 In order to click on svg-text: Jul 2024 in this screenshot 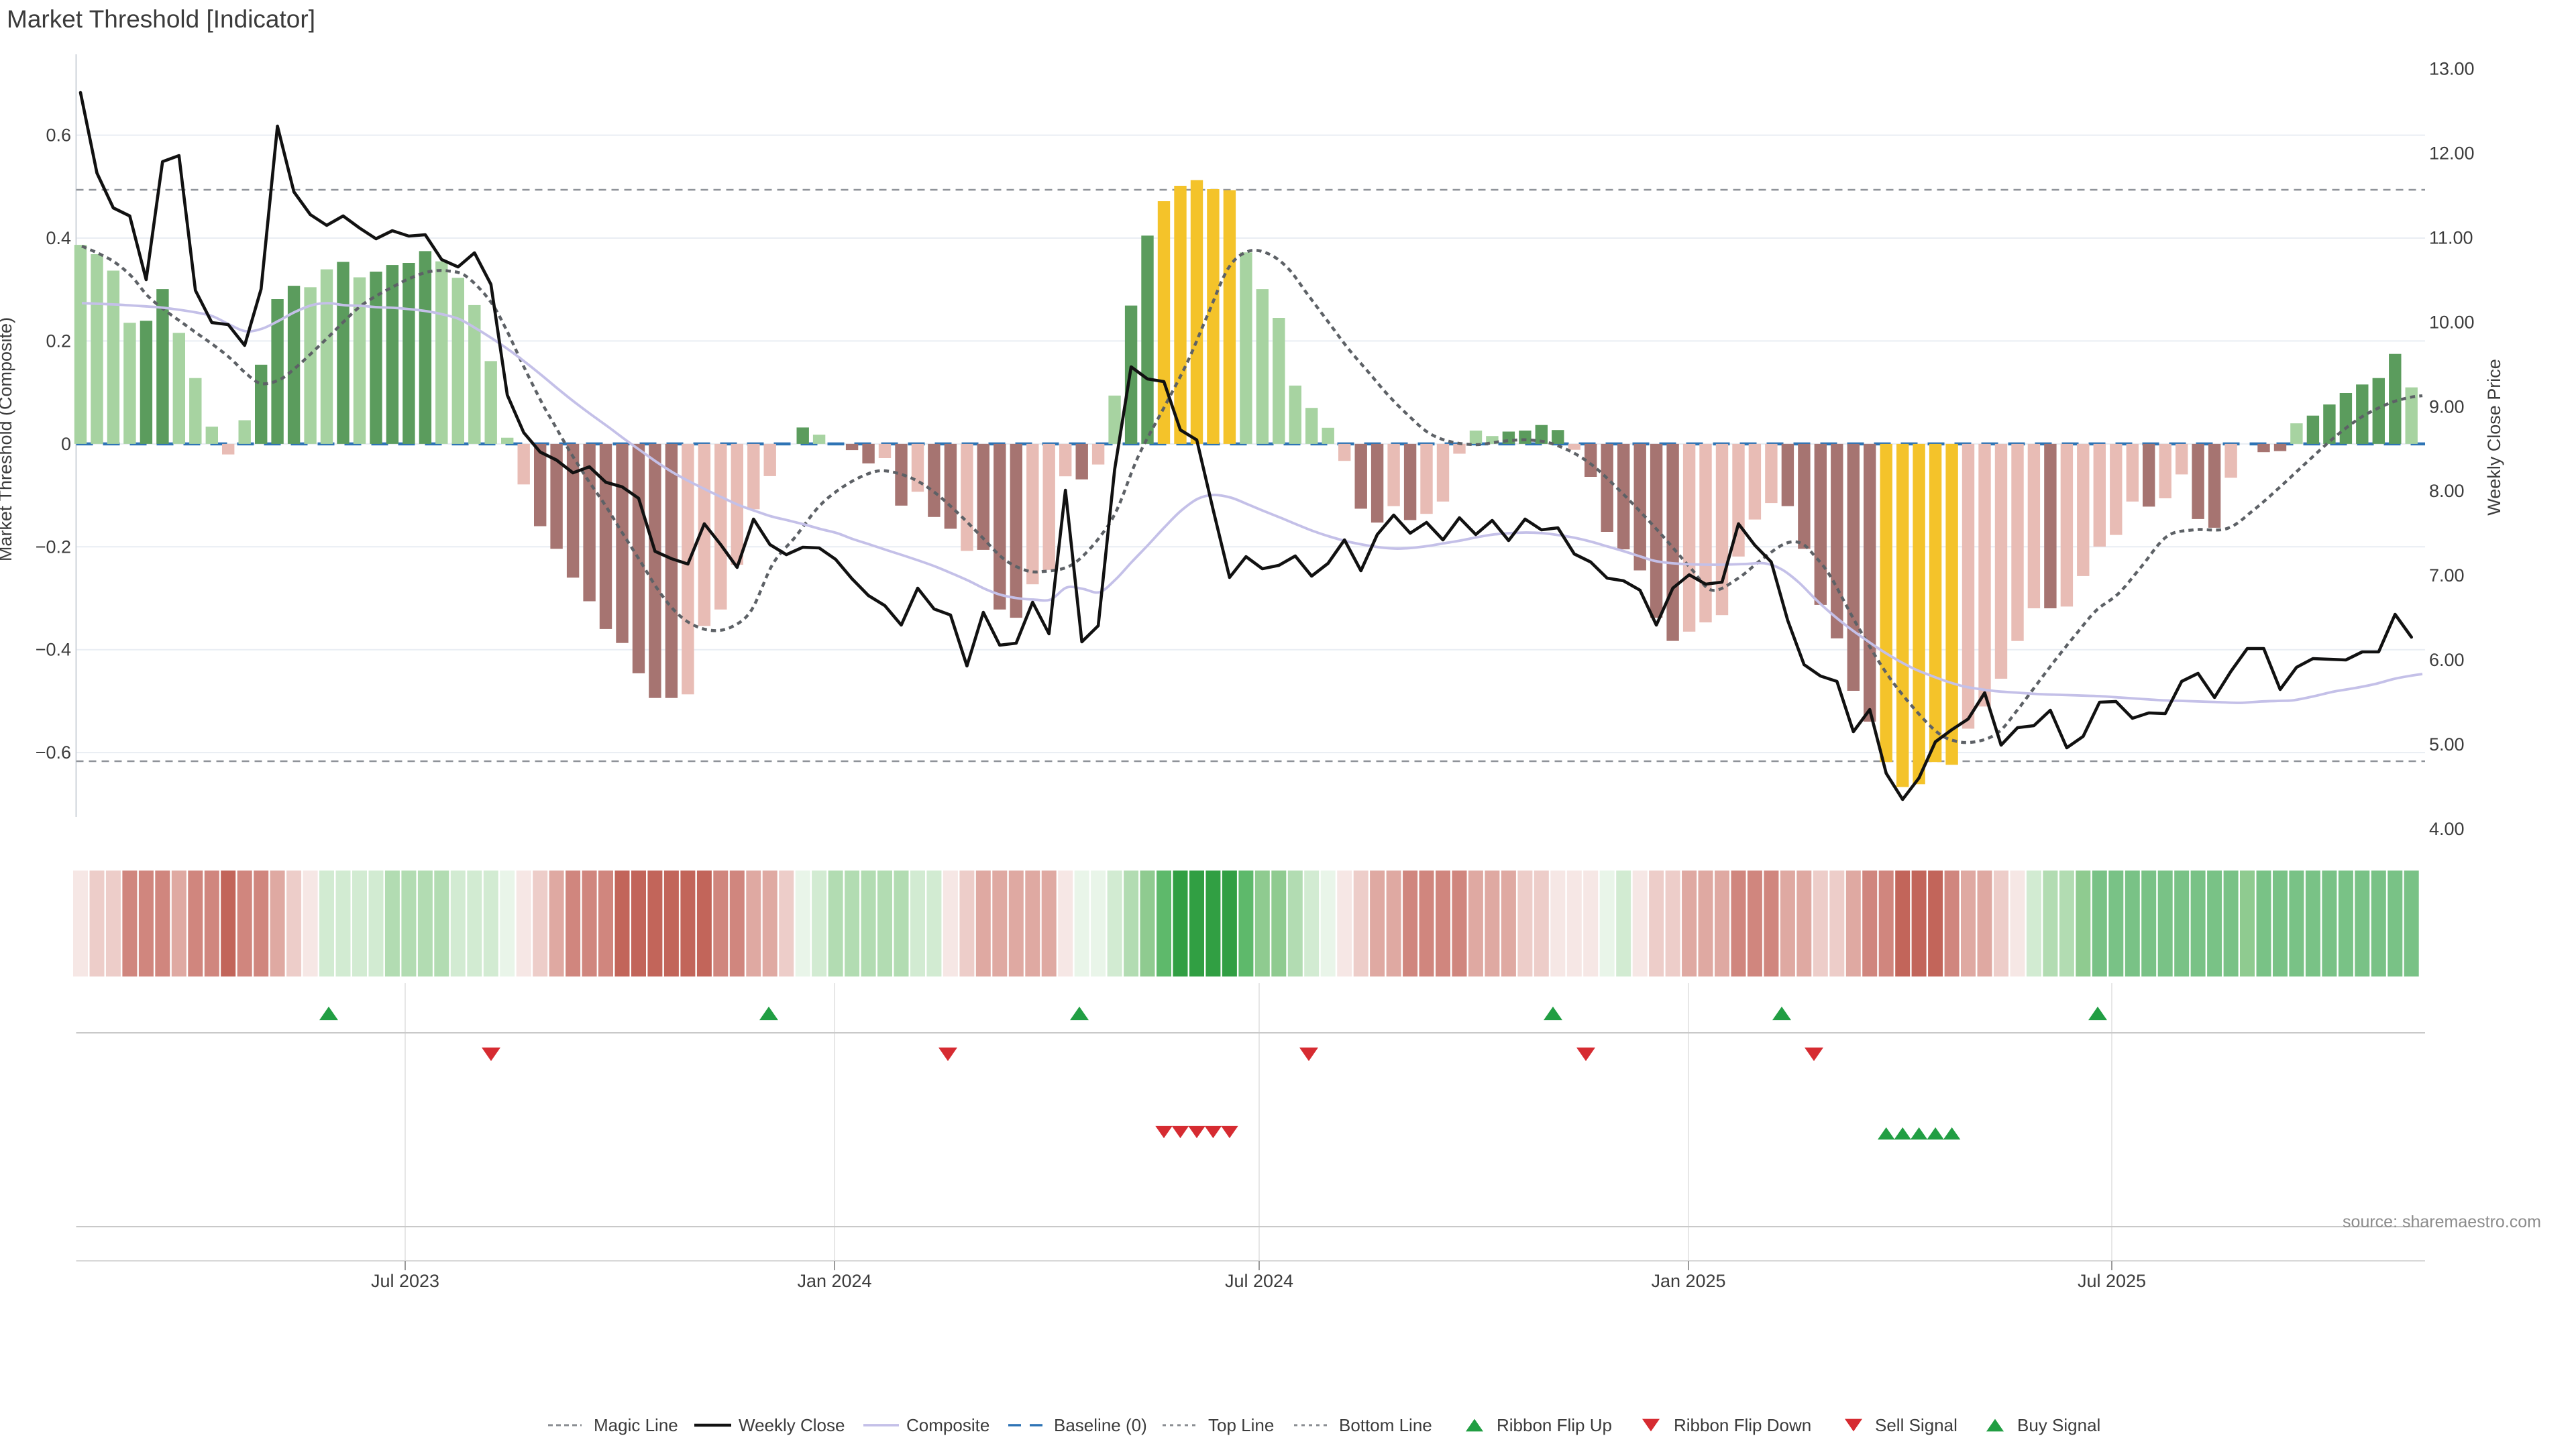, I will do `click(1259, 1281)`.